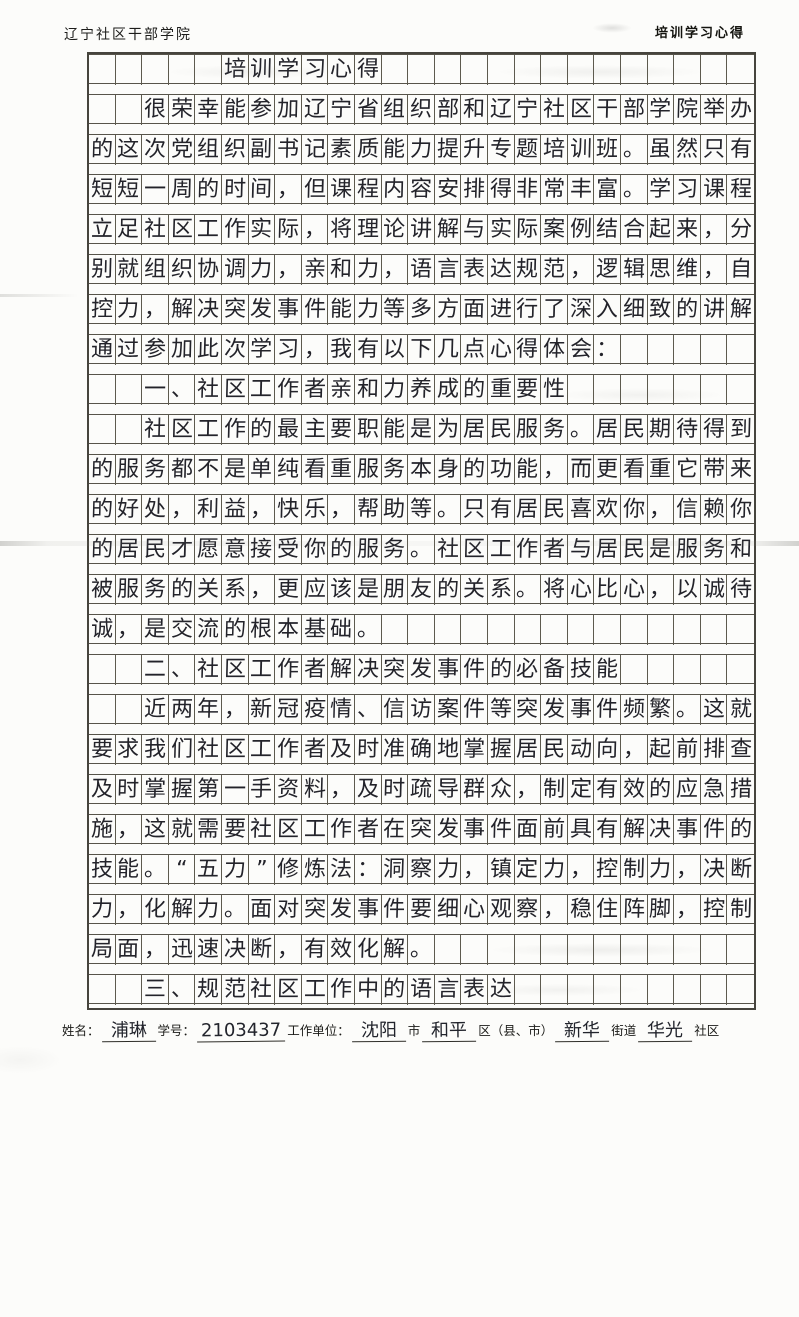 The height and width of the screenshot is (1317, 799). I want to click on grid-cell: 别, so click(102, 270).